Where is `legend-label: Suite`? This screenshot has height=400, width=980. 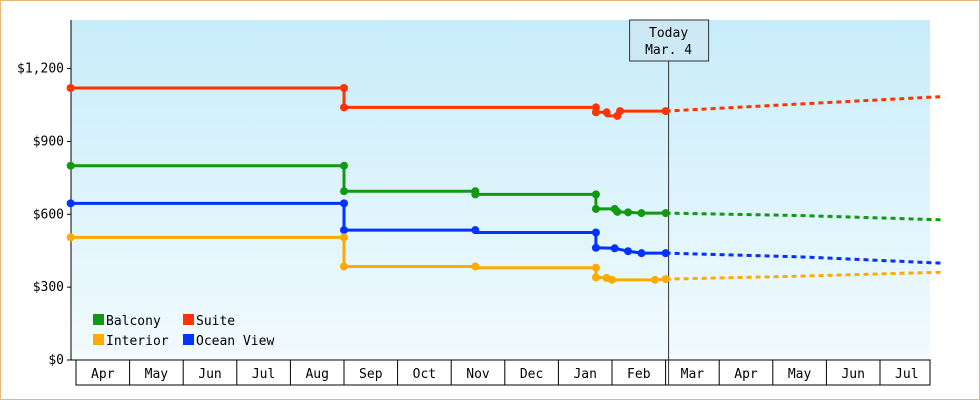
legend-label: Suite is located at coordinates (215, 321).